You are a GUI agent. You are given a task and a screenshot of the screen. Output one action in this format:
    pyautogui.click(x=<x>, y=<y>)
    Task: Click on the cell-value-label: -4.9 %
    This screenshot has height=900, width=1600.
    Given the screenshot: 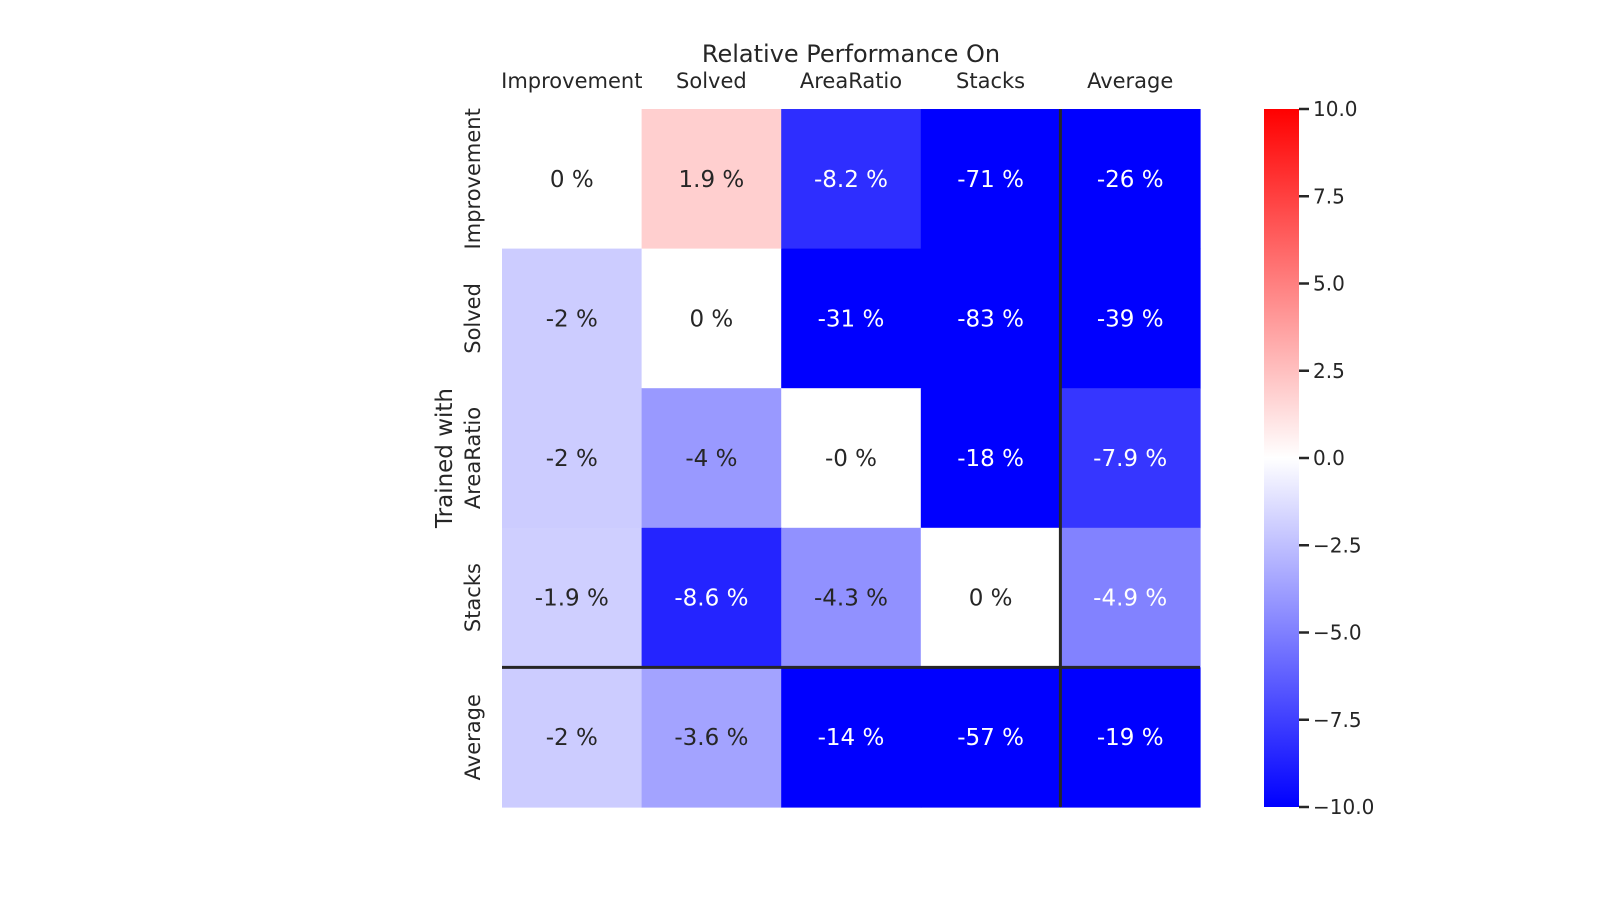 What is the action you would take?
    pyautogui.click(x=1130, y=599)
    